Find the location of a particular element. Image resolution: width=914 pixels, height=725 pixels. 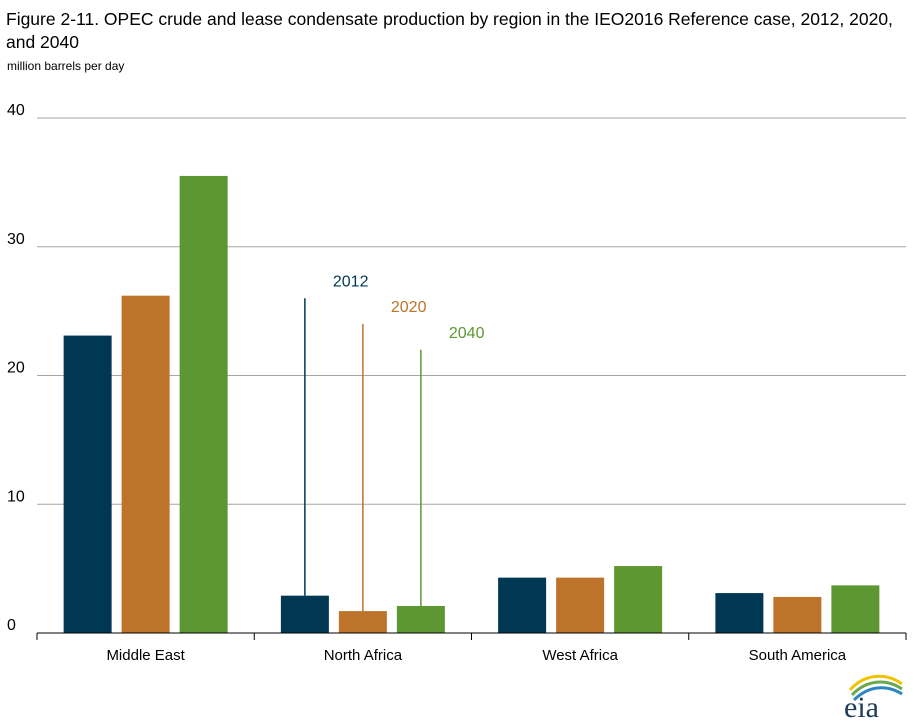

y-tick-label-40: 40 is located at coordinates (16, 110).